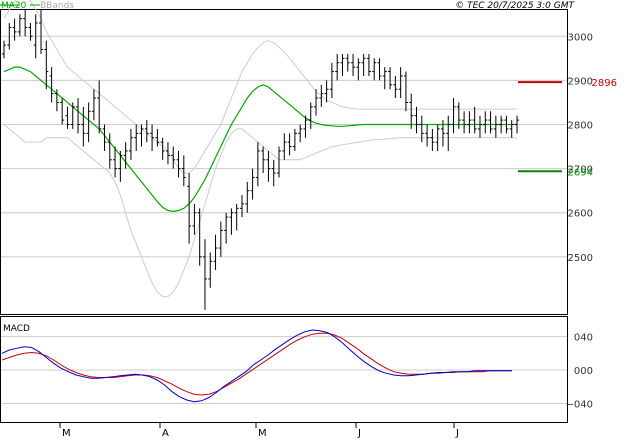 This screenshot has width=627, height=440. Describe the element at coordinates (604, 83) in the screenshot. I see `resistance-label: 2896` at that location.